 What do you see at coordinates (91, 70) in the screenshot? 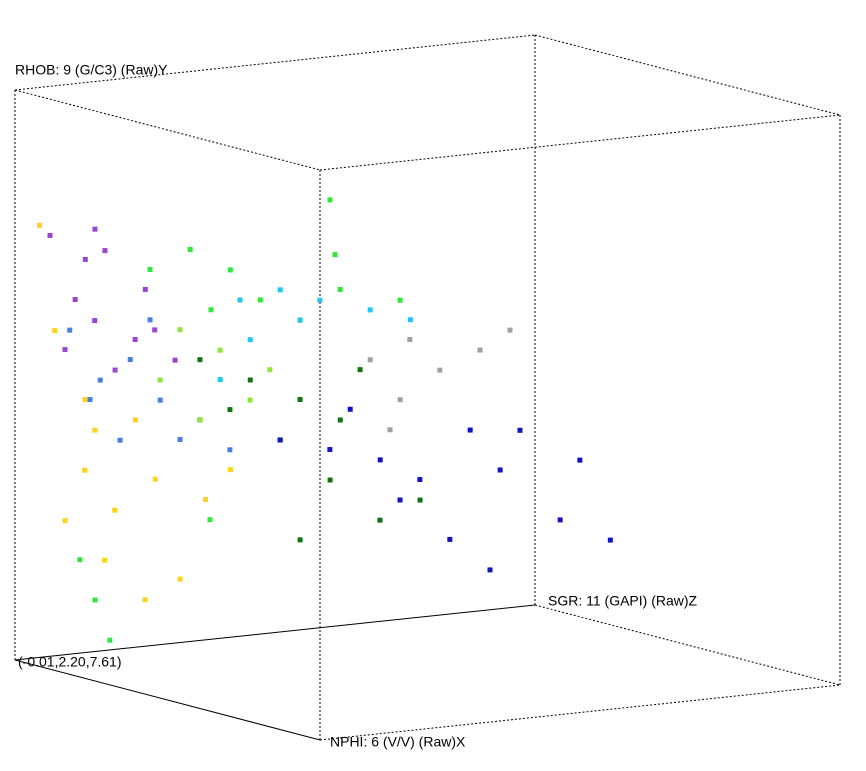
I see `y-axis-label: RHOB: 9 (G/C3) (Raw)Y` at bounding box center [91, 70].